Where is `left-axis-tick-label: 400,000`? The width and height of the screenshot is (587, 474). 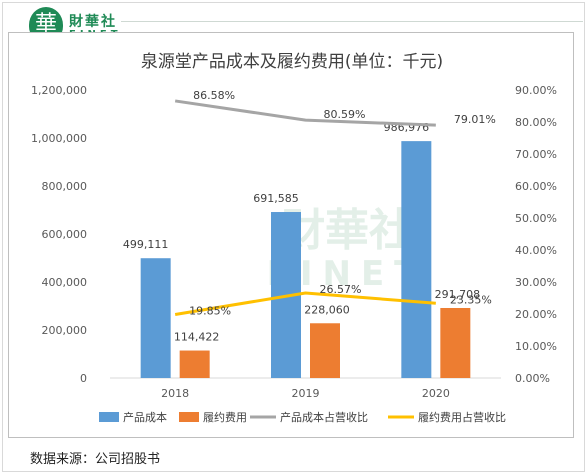 left-axis-tick-label: 400,000 is located at coordinates (65, 282).